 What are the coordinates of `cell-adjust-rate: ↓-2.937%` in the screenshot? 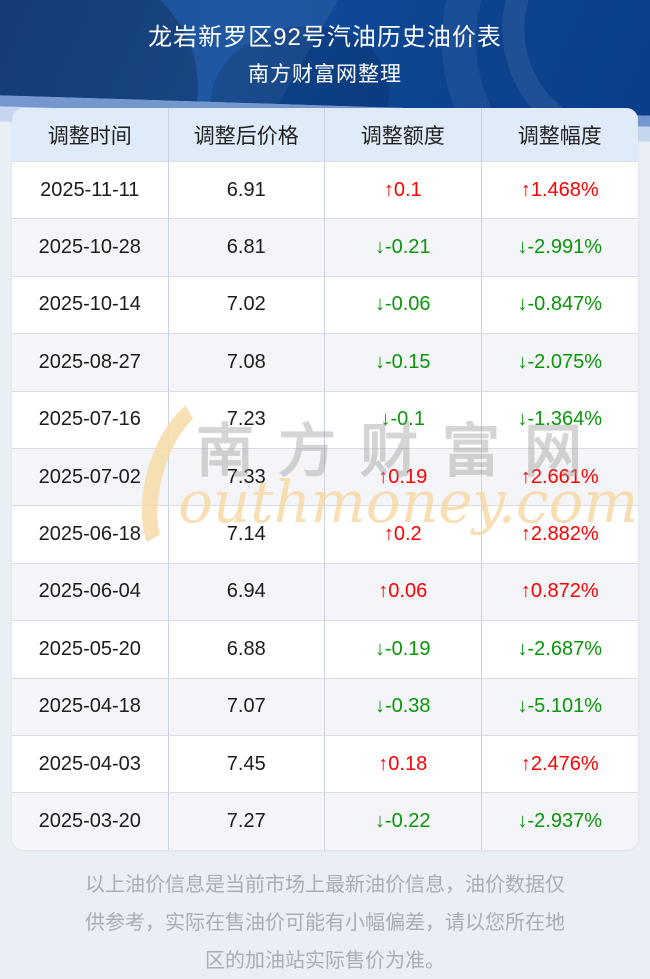 It's located at (560, 820).